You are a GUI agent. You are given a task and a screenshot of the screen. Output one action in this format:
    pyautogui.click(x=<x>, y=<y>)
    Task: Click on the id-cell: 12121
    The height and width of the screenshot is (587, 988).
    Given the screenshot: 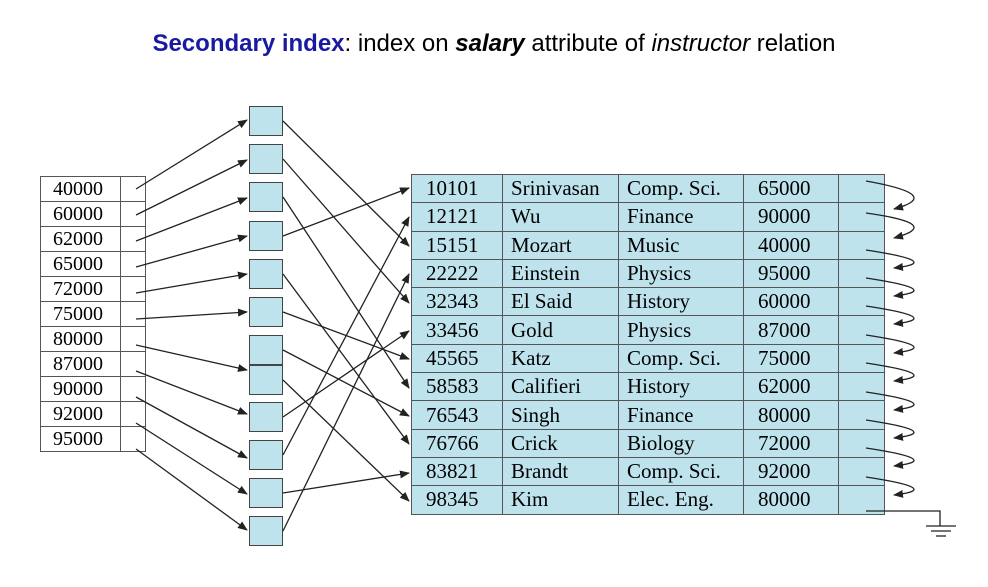 What is the action you would take?
    pyautogui.click(x=457, y=217)
    